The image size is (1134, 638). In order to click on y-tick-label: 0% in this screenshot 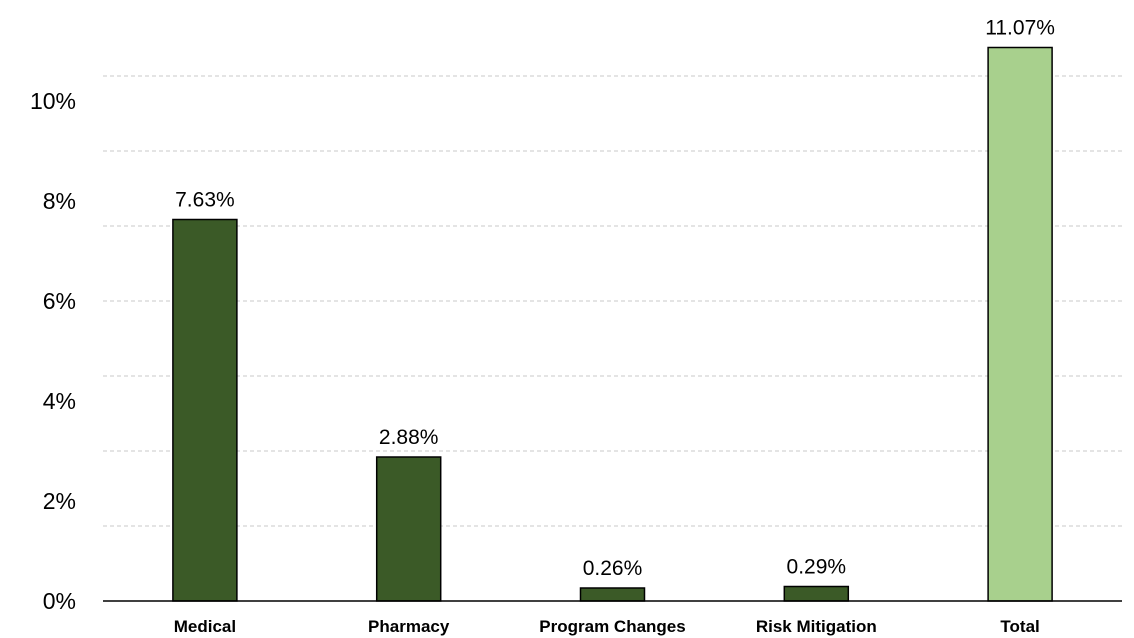, I will do `click(59, 601)`.